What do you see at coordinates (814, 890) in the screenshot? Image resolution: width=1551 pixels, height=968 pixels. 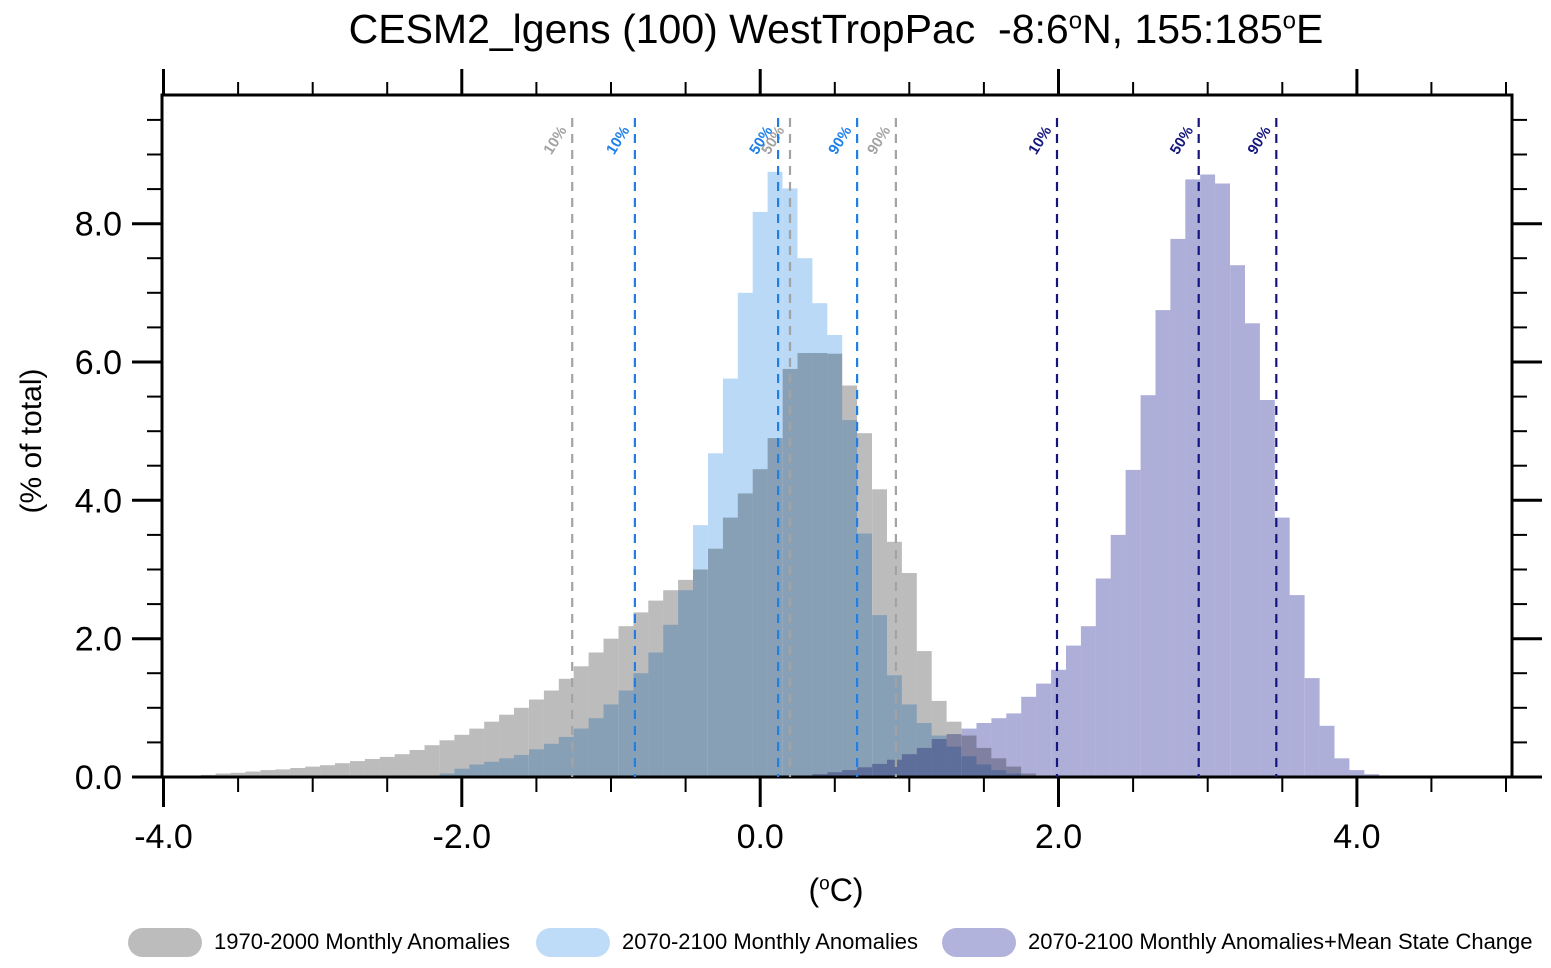 I see `x-axis-title-text: (` at bounding box center [814, 890].